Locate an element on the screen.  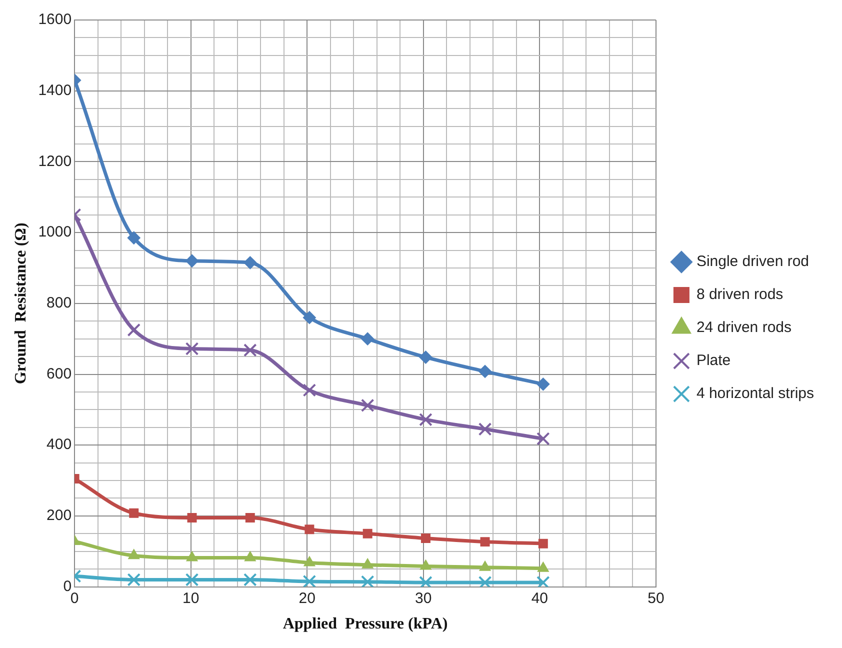
y-tick-label: 600 is located at coordinates (59, 373).